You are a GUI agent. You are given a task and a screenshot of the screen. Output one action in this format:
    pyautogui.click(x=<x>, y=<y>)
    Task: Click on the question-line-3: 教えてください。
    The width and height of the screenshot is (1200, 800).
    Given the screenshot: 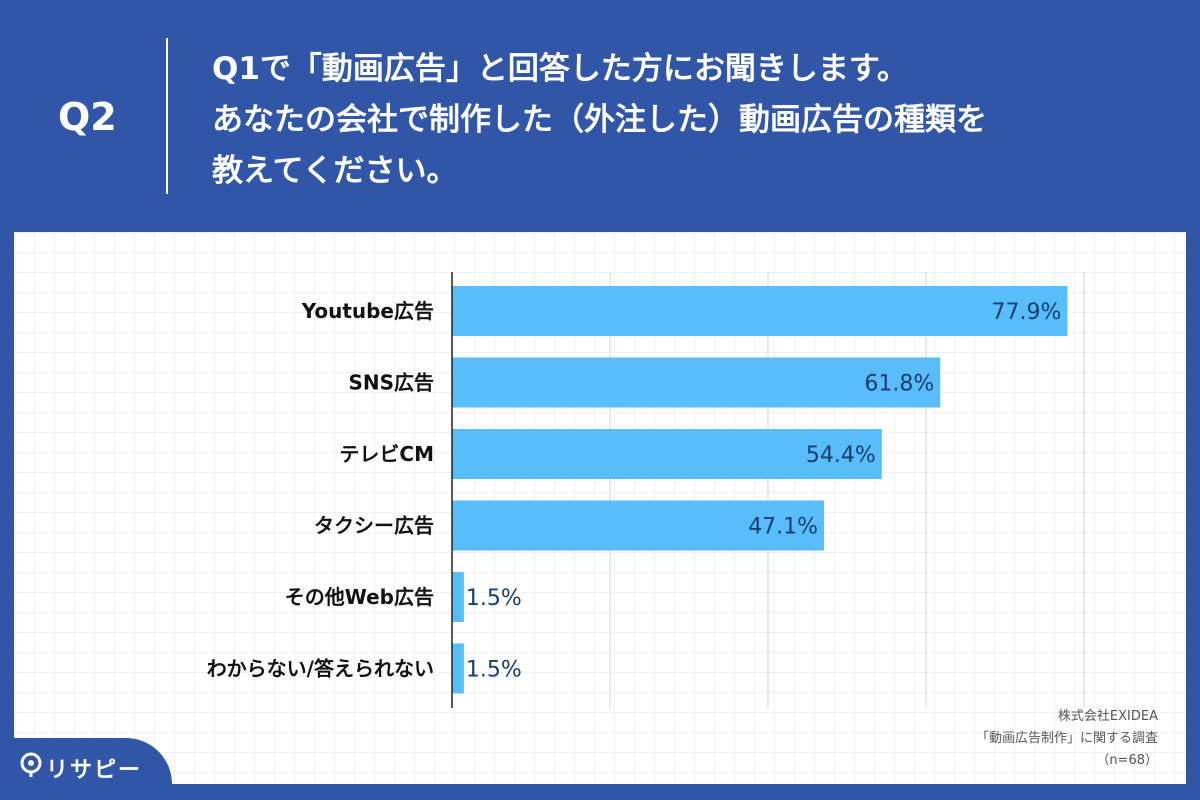 What is the action you would take?
    pyautogui.click(x=335, y=171)
    